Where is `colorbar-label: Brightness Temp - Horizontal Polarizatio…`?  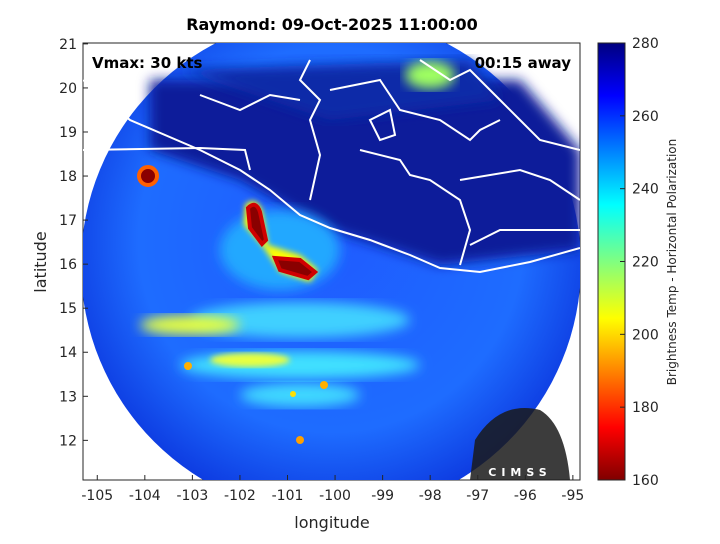
colorbar-label: Brightness Temp - Horizontal Polarizatio… is located at coordinates (672, 262).